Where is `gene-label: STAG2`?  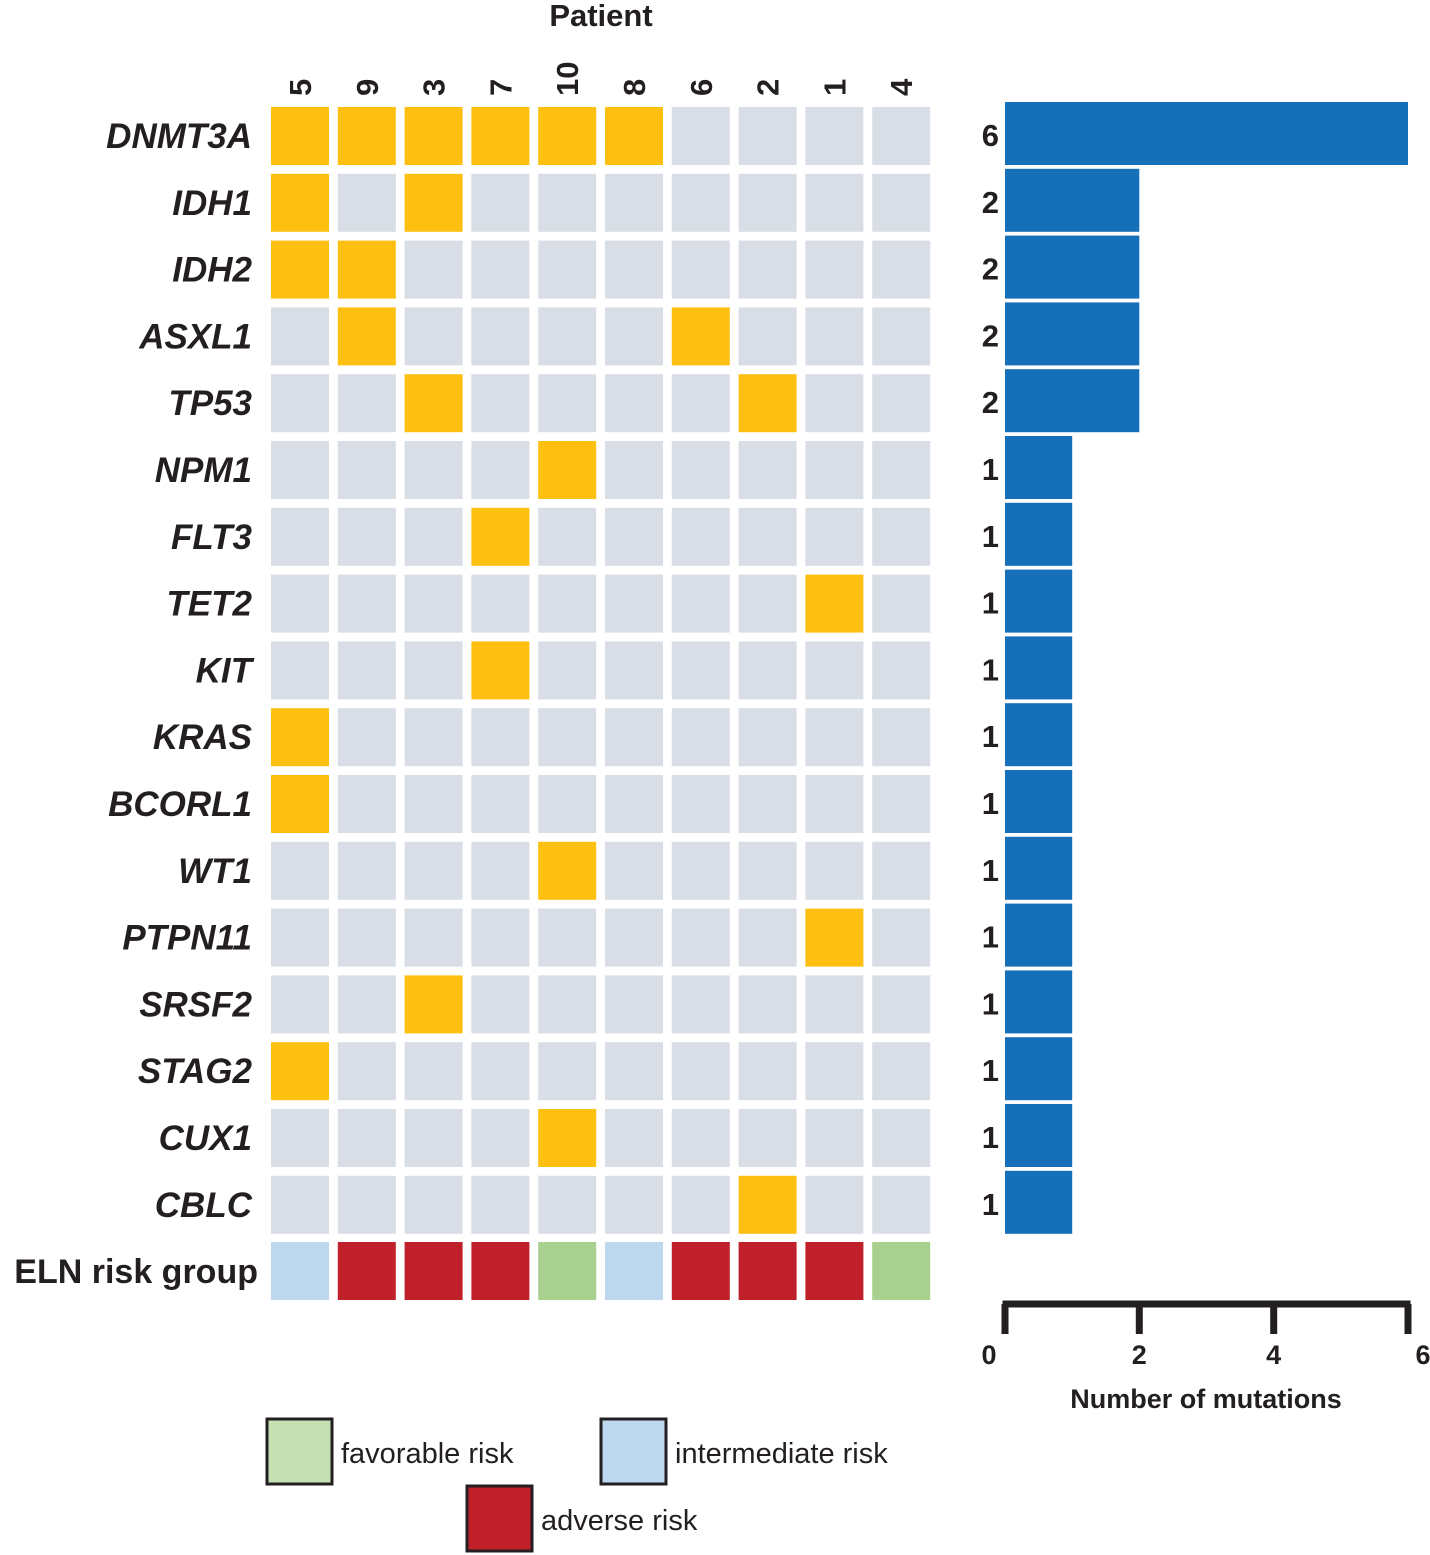
gene-label: STAG2 is located at coordinates (195, 1071).